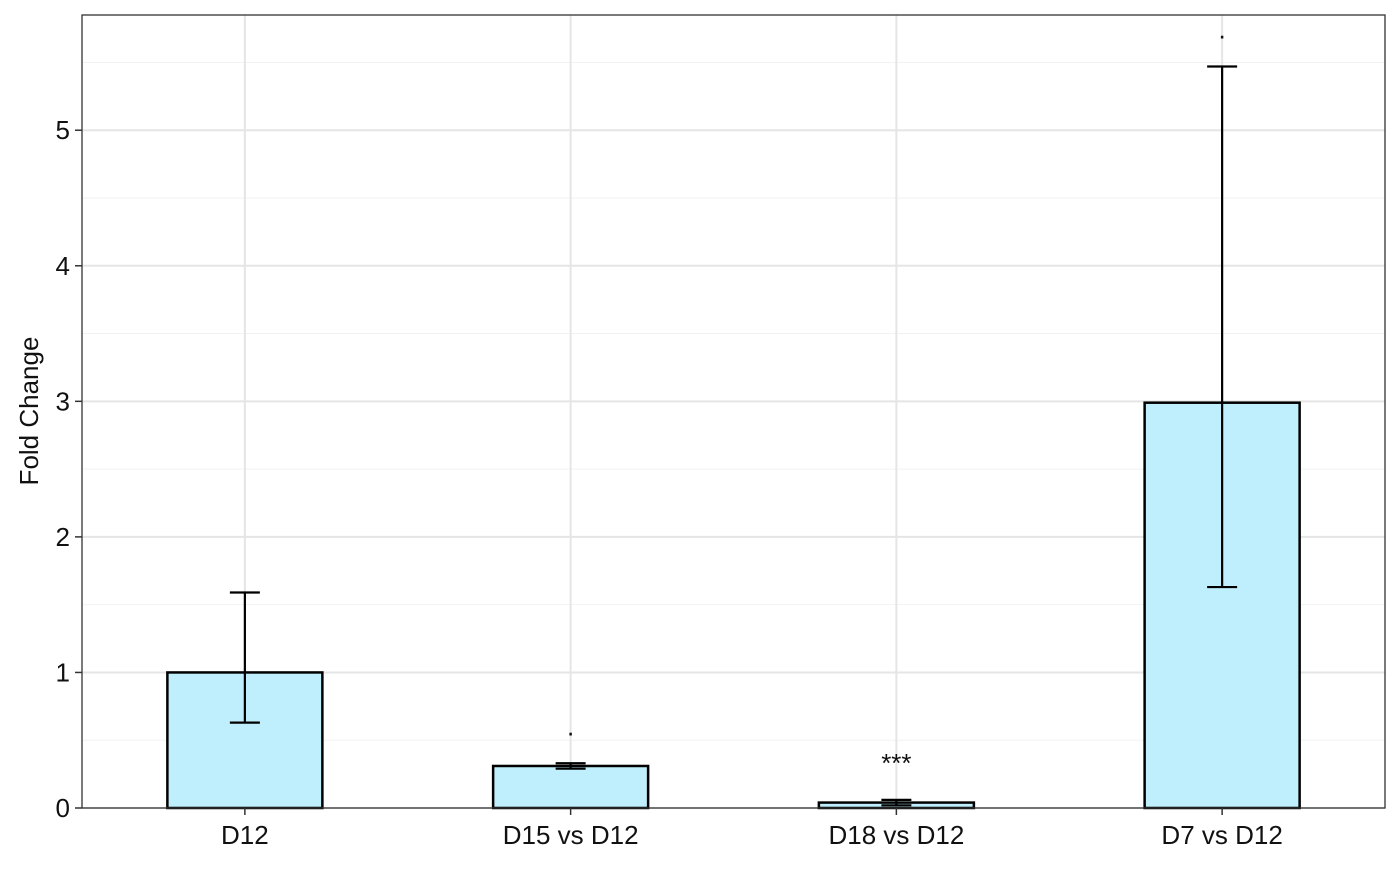 This screenshot has width=1400, height=871. What do you see at coordinates (896, 835) in the screenshot?
I see `x-tick-label: D18 vs D12` at bounding box center [896, 835].